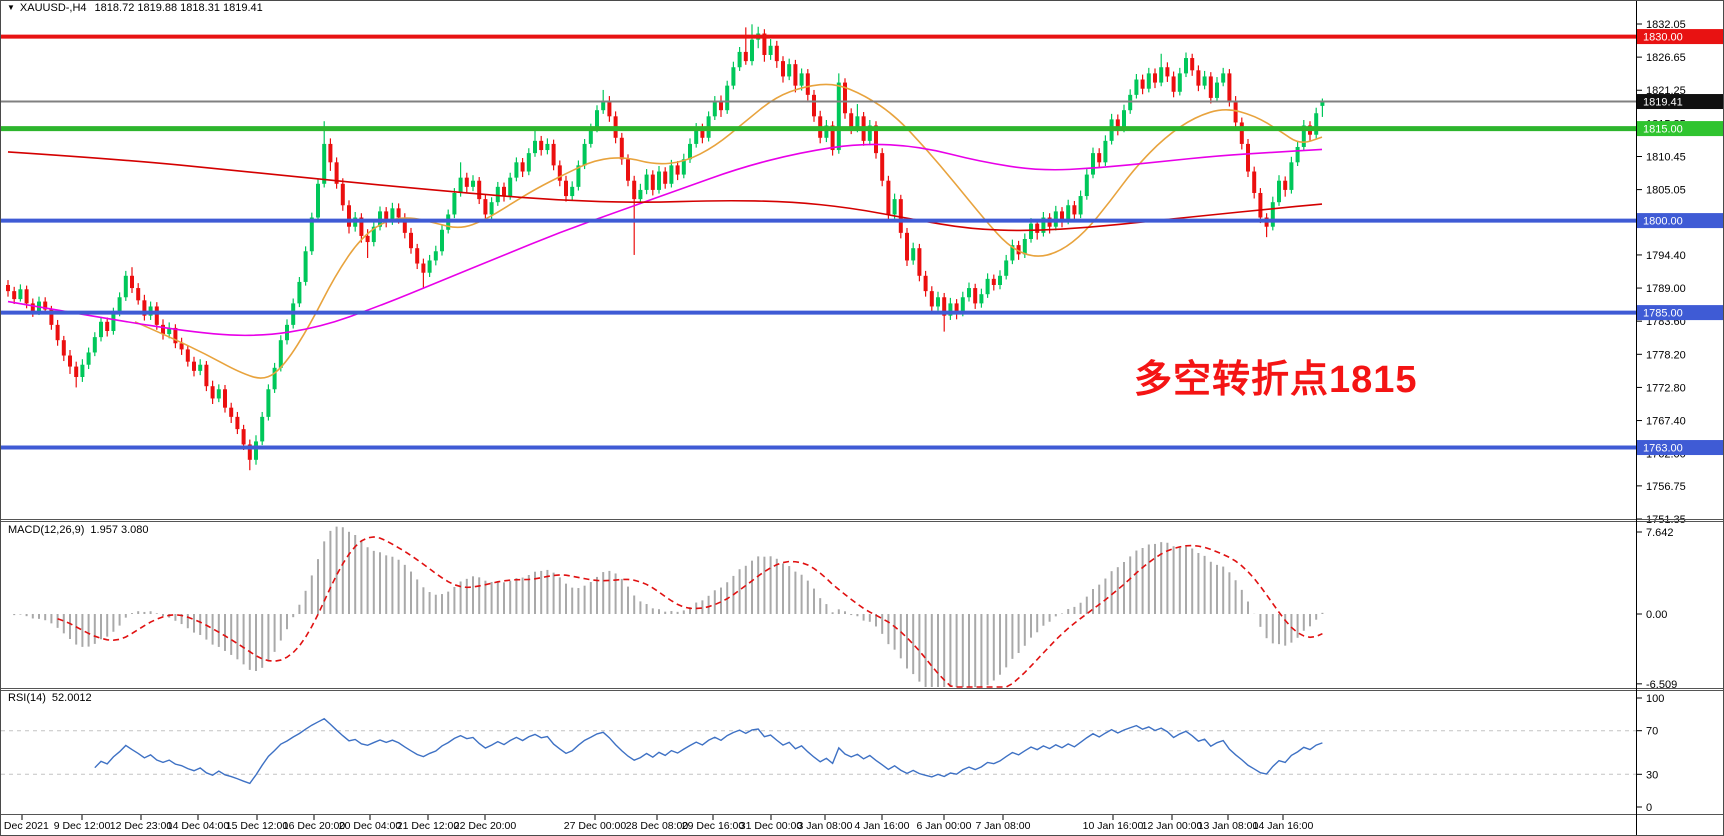  I want to click on annotation-text: 多空转折点1815, so click(1276, 380).